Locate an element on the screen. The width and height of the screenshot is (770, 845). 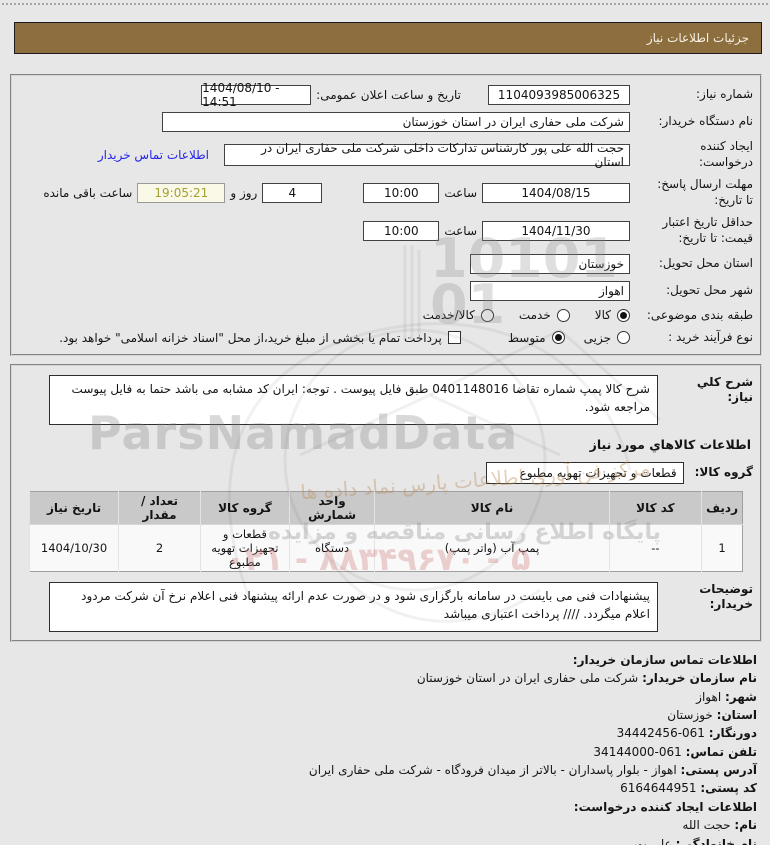
org-postal-value: 6164644951 is located at coordinates (658, 788).